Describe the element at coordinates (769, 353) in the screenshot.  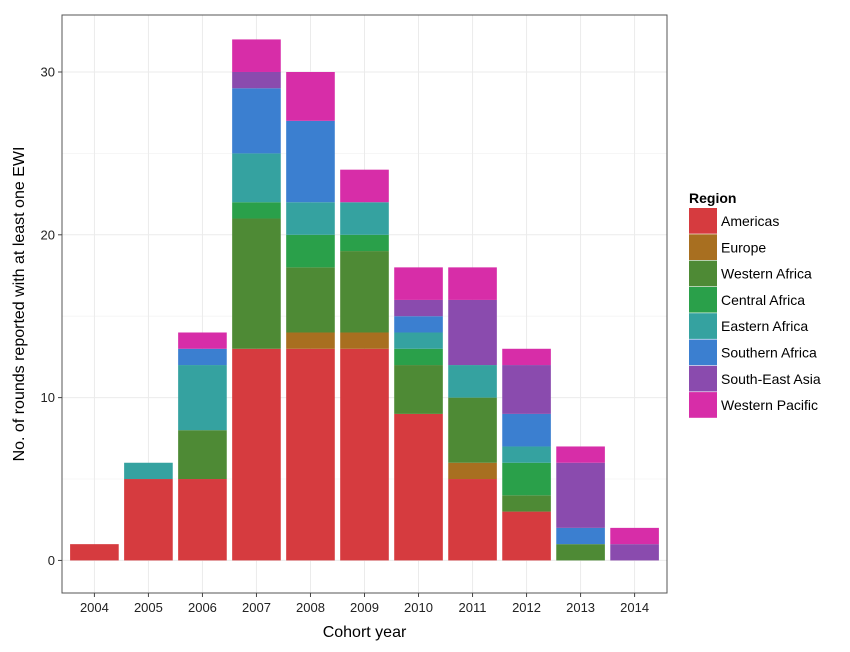
I see `legend-label: Southern Africa` at that location.